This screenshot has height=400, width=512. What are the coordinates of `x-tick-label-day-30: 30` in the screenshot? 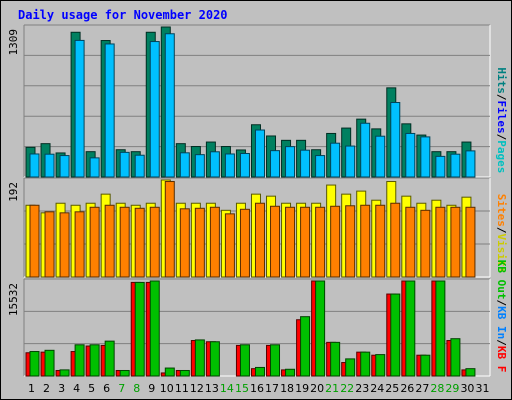 It's located at (467, 388).